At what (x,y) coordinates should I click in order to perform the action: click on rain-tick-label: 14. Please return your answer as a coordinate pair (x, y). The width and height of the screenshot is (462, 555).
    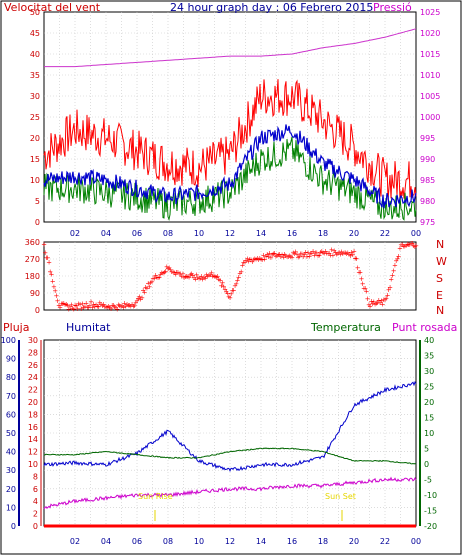
    Looking at the image, I should click on (33, 439).